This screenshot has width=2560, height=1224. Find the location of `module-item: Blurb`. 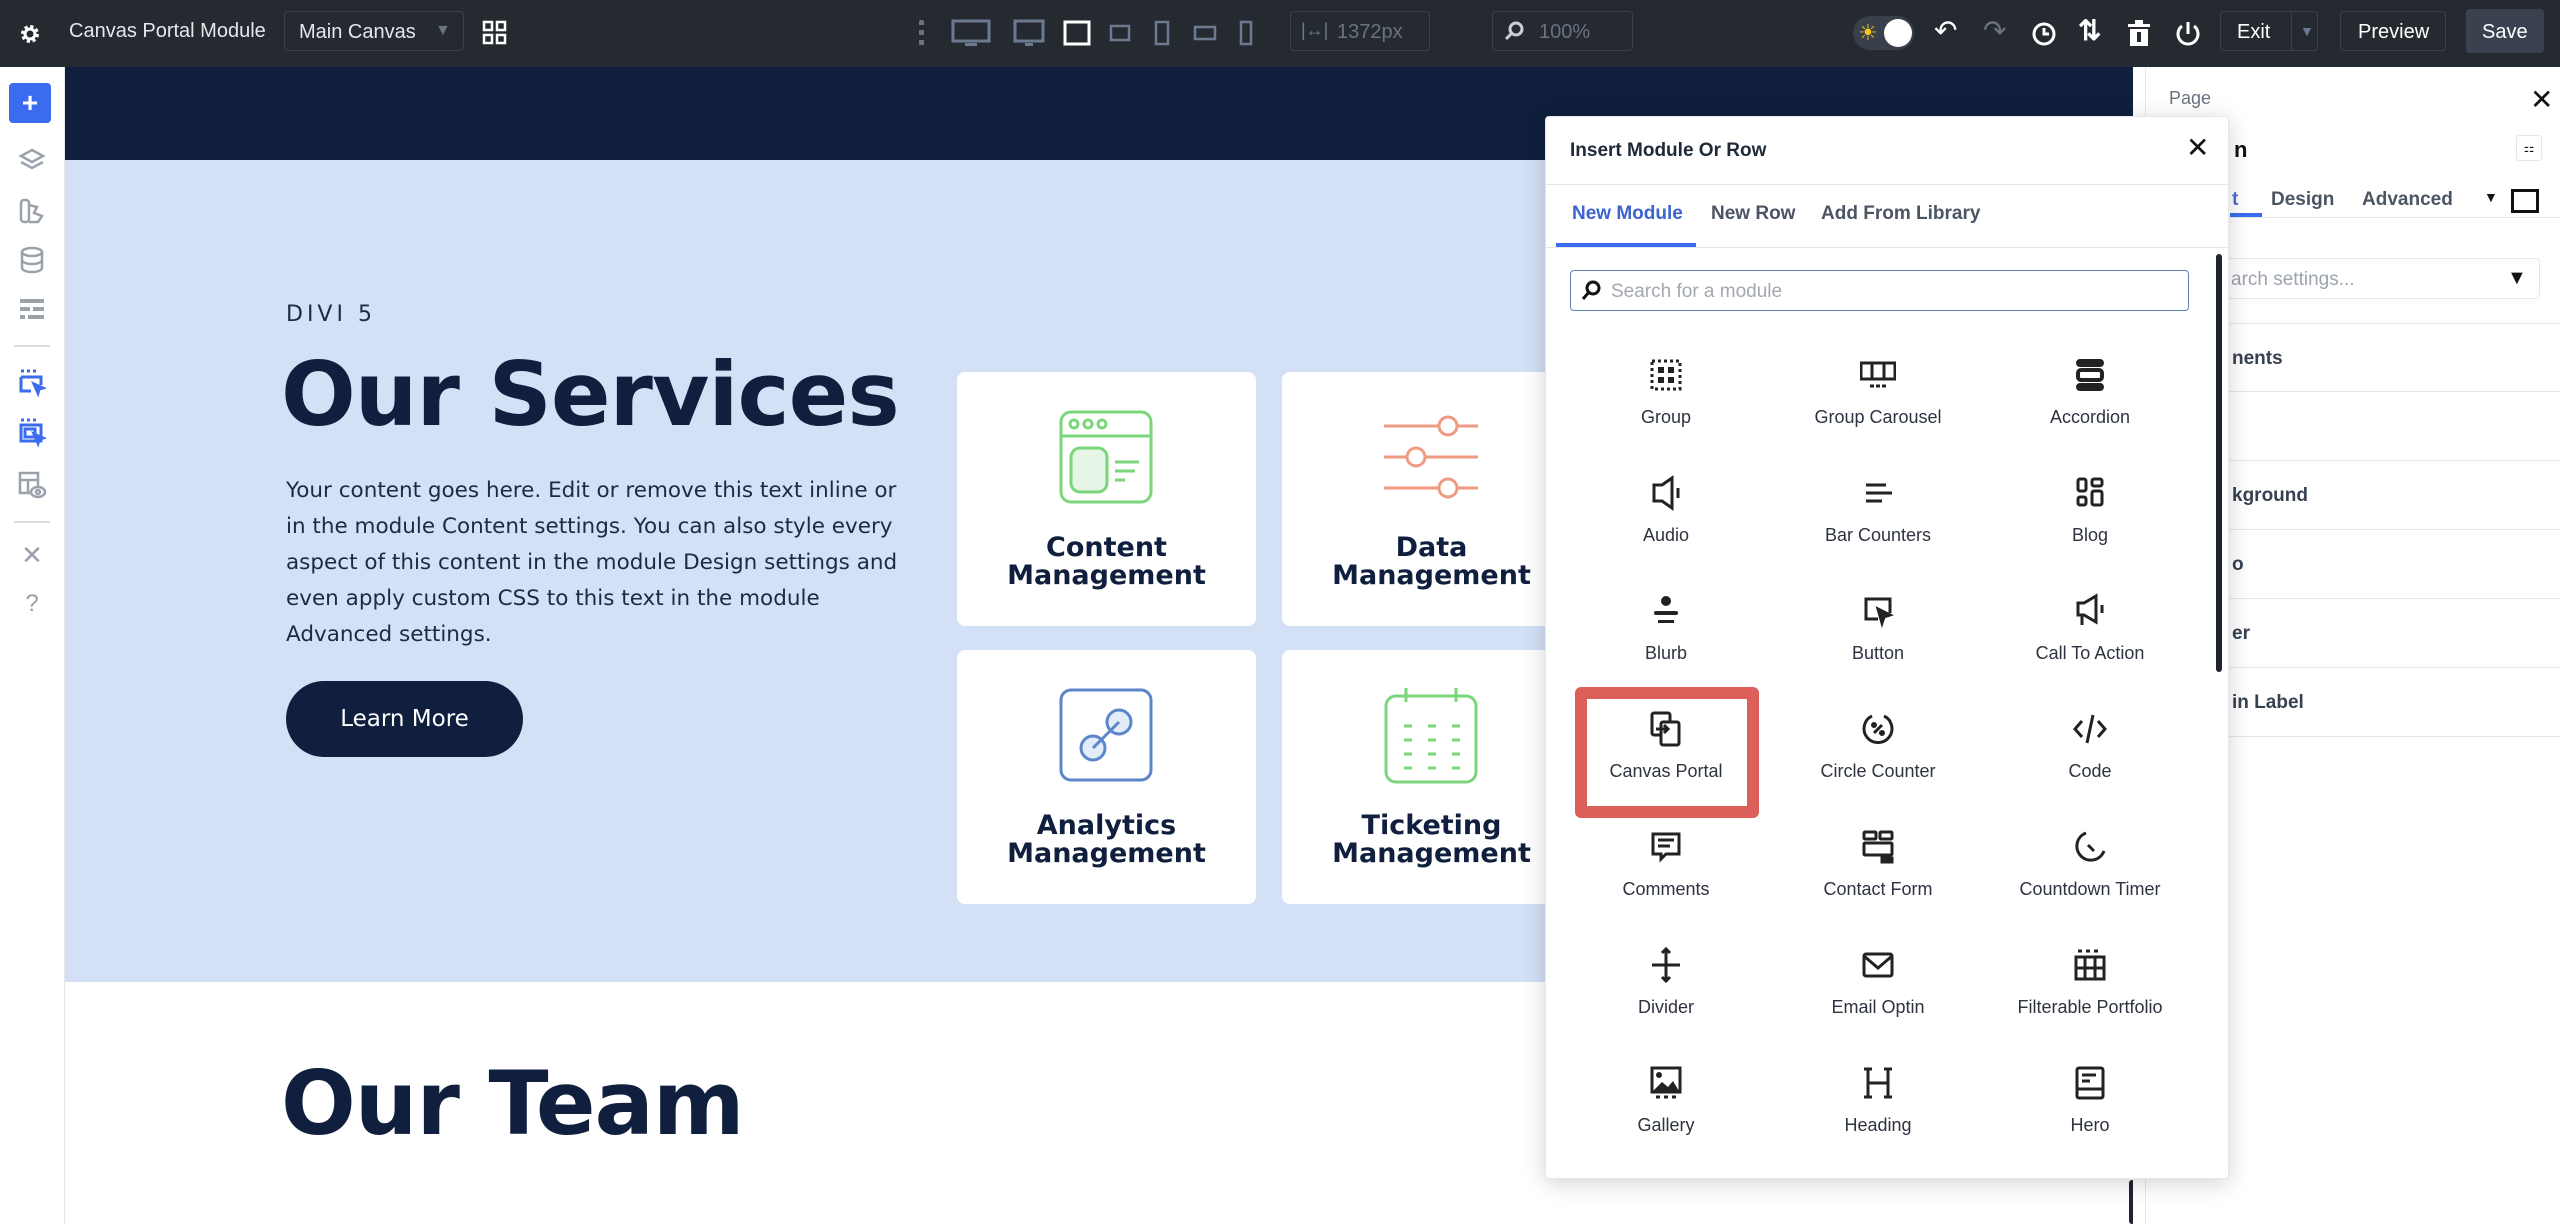

module-item: Blurb is located at coordinates (1666, 638).